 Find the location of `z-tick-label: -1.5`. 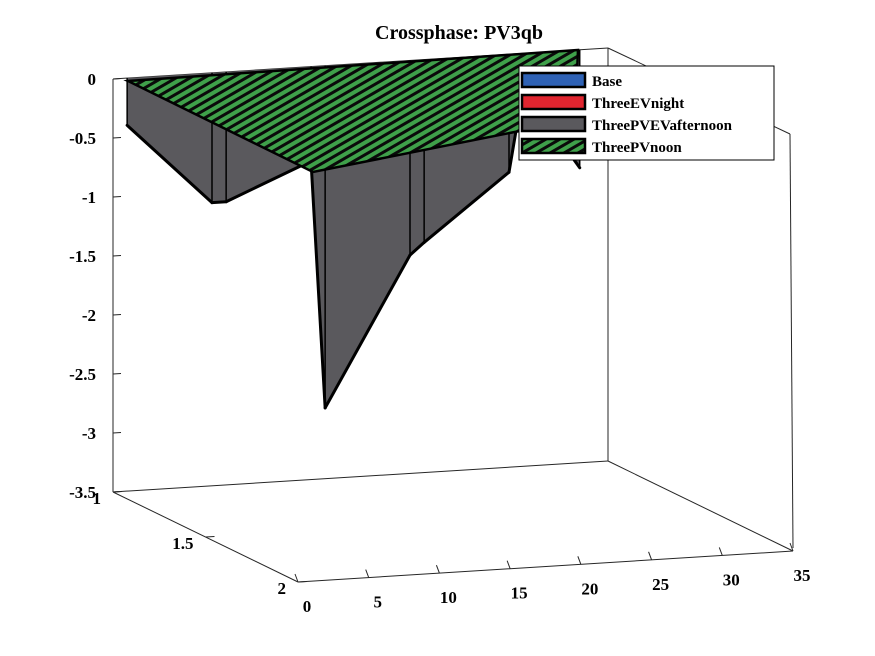

z-tick-label: -1.5 is located at coordinates (82, 256).